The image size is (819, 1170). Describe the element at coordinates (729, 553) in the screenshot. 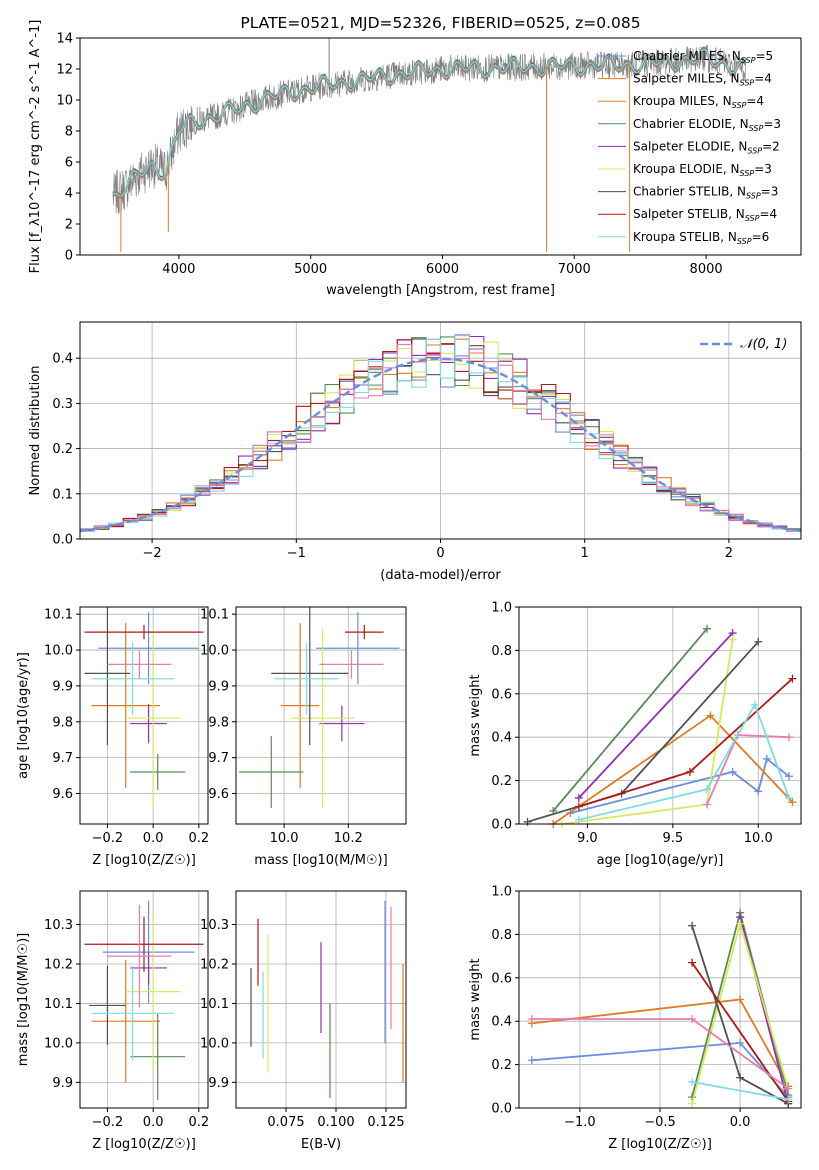

I see `x-tick-label: 2` at that location.